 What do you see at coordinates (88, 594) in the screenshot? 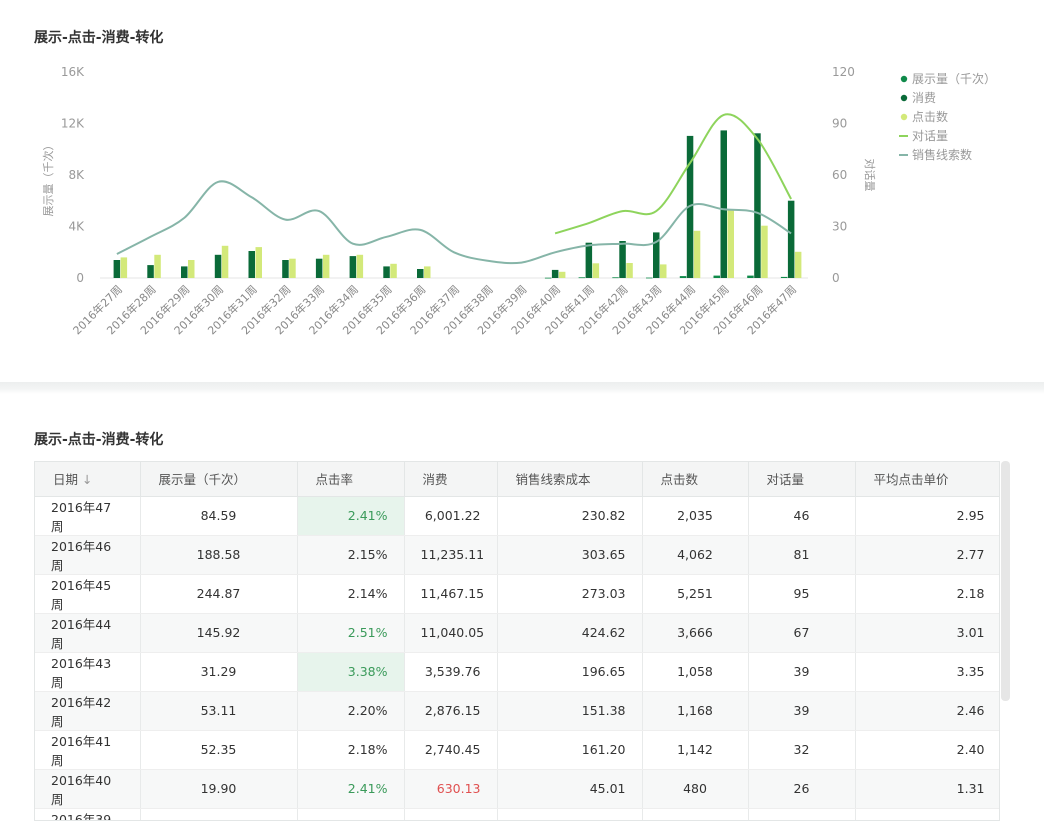
I see `table-cell: 2016年45周` at bounding box center [88, 594].